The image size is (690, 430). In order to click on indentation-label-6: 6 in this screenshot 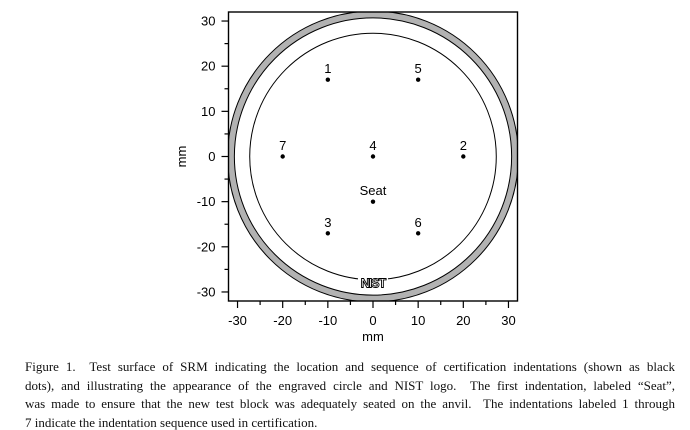, I will do `click(418, 222)`.